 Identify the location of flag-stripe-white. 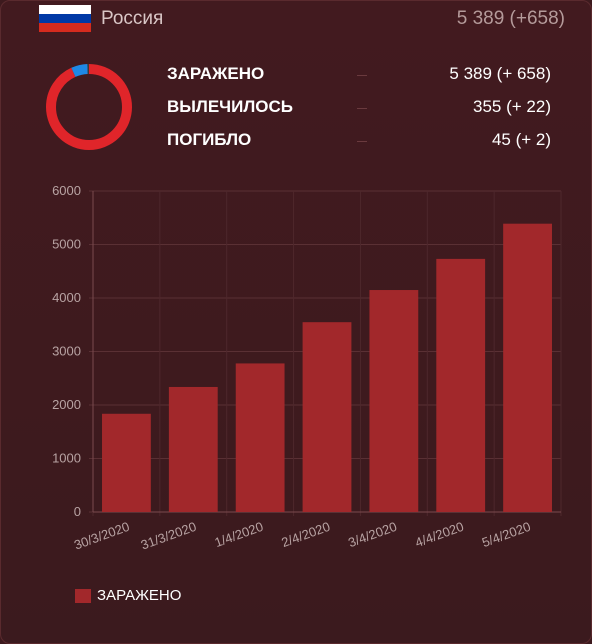
(65, 9).